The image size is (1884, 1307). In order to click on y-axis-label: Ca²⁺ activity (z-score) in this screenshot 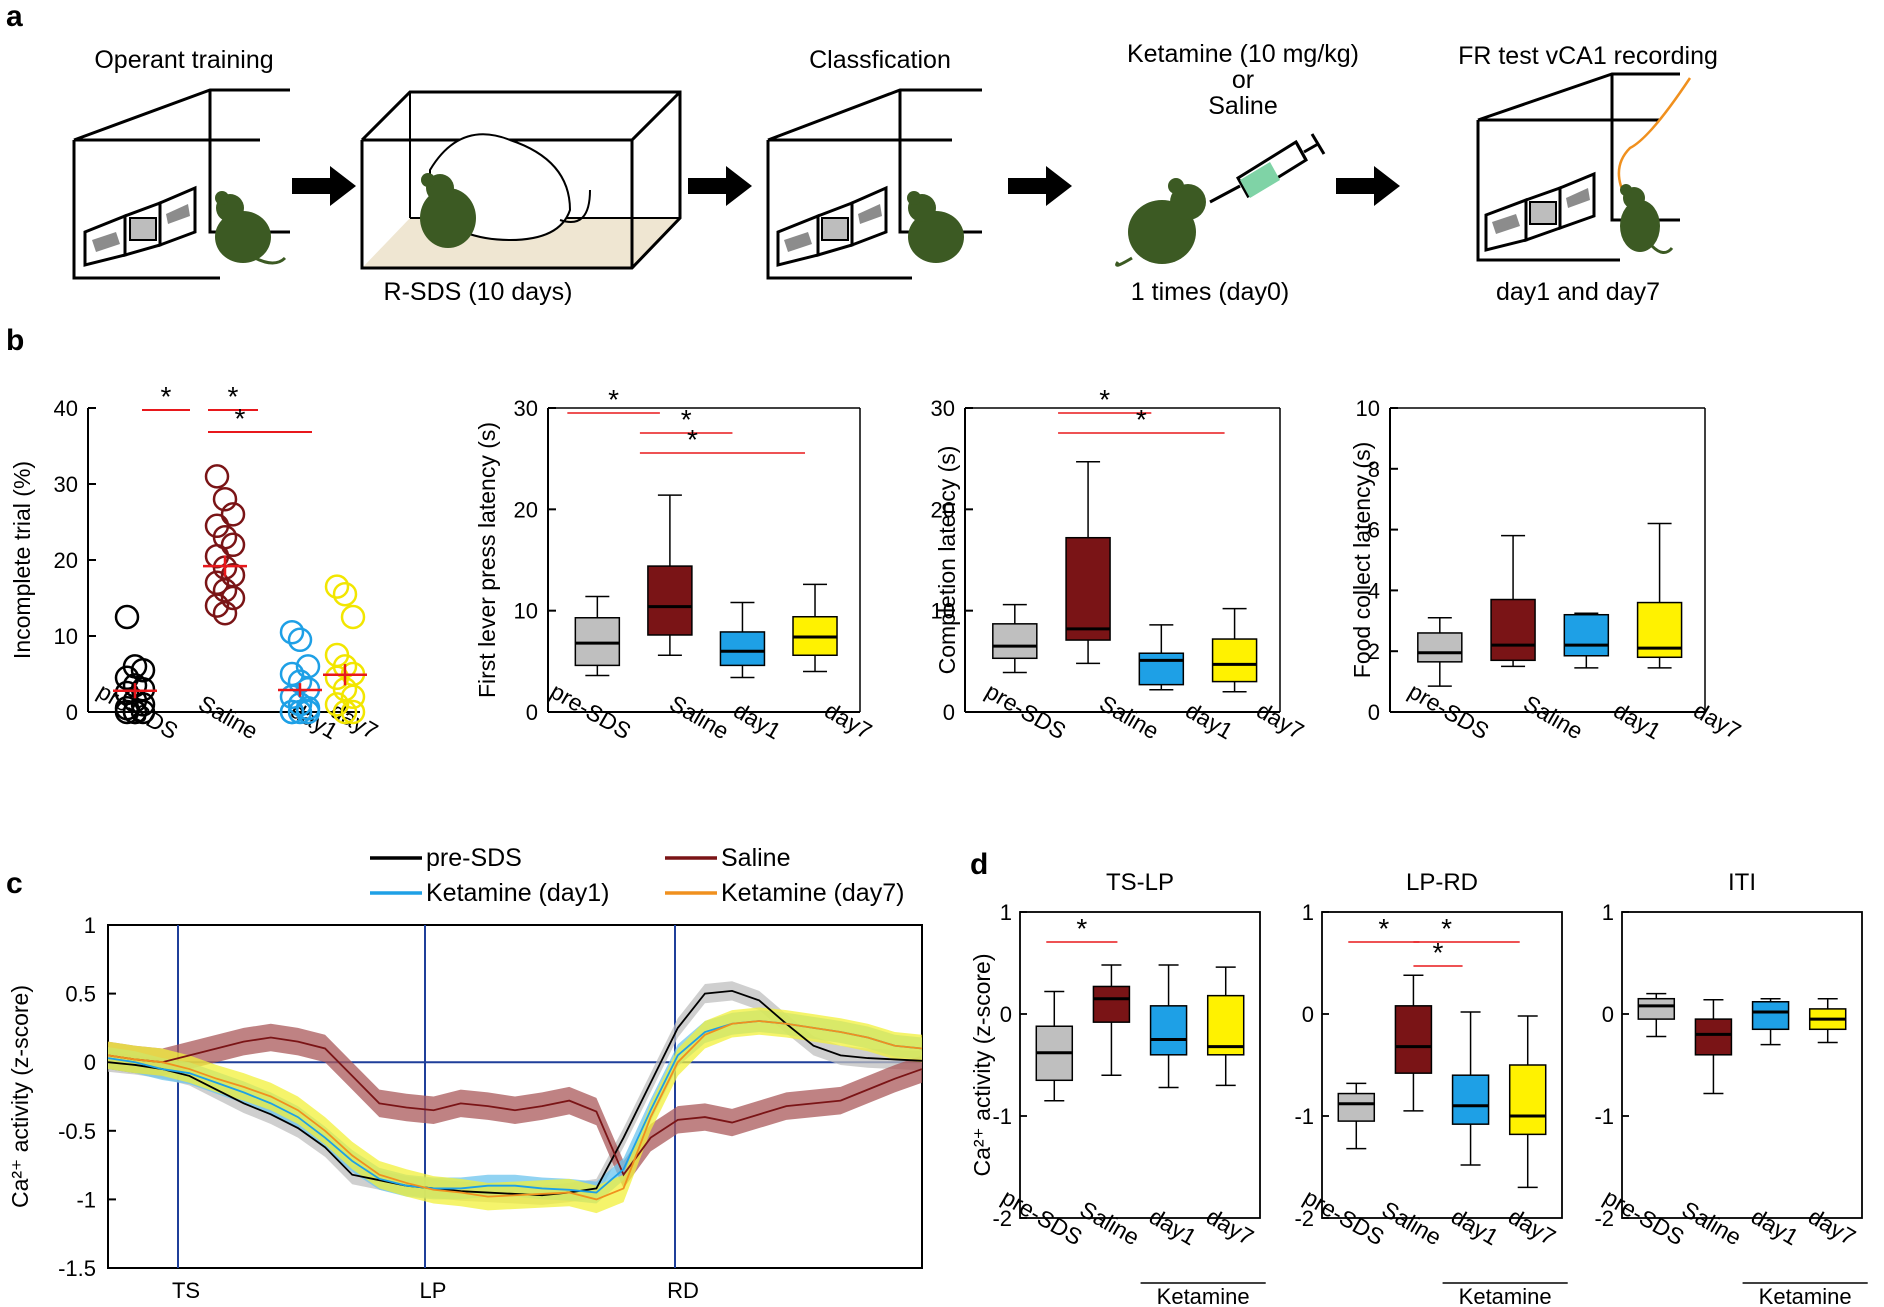, I will do `click(982, 1065)`.